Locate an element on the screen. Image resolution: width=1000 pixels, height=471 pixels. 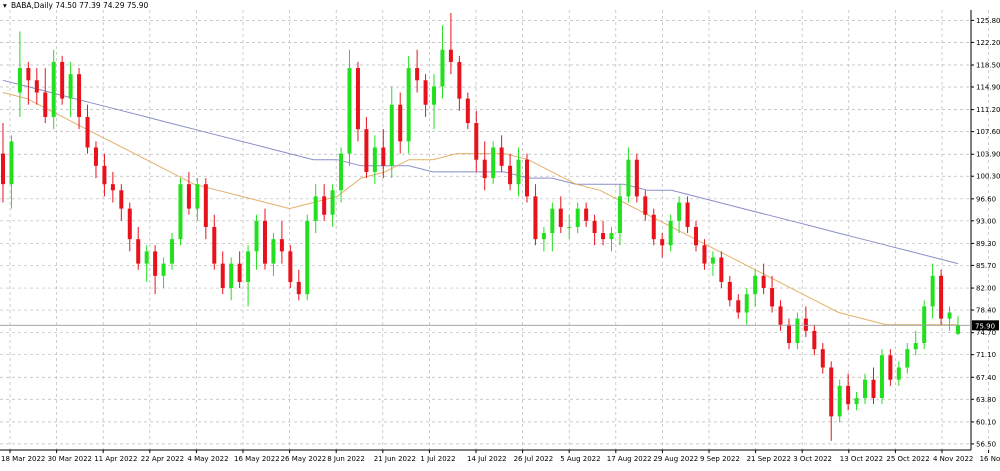
time-tick-label: 21 Sep 2022 is located at coordinates (769, 459).